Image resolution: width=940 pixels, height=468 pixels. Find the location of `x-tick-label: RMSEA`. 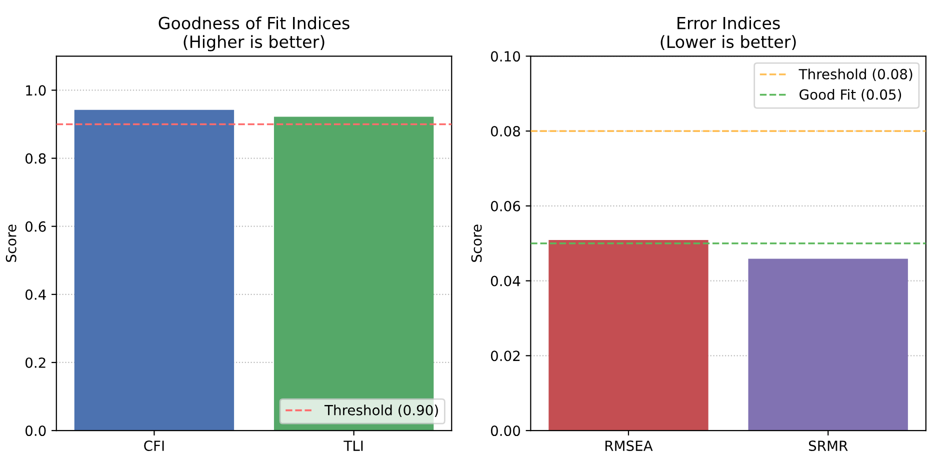

x-tick-label: RMSEA is located at coordinates (629, 446).